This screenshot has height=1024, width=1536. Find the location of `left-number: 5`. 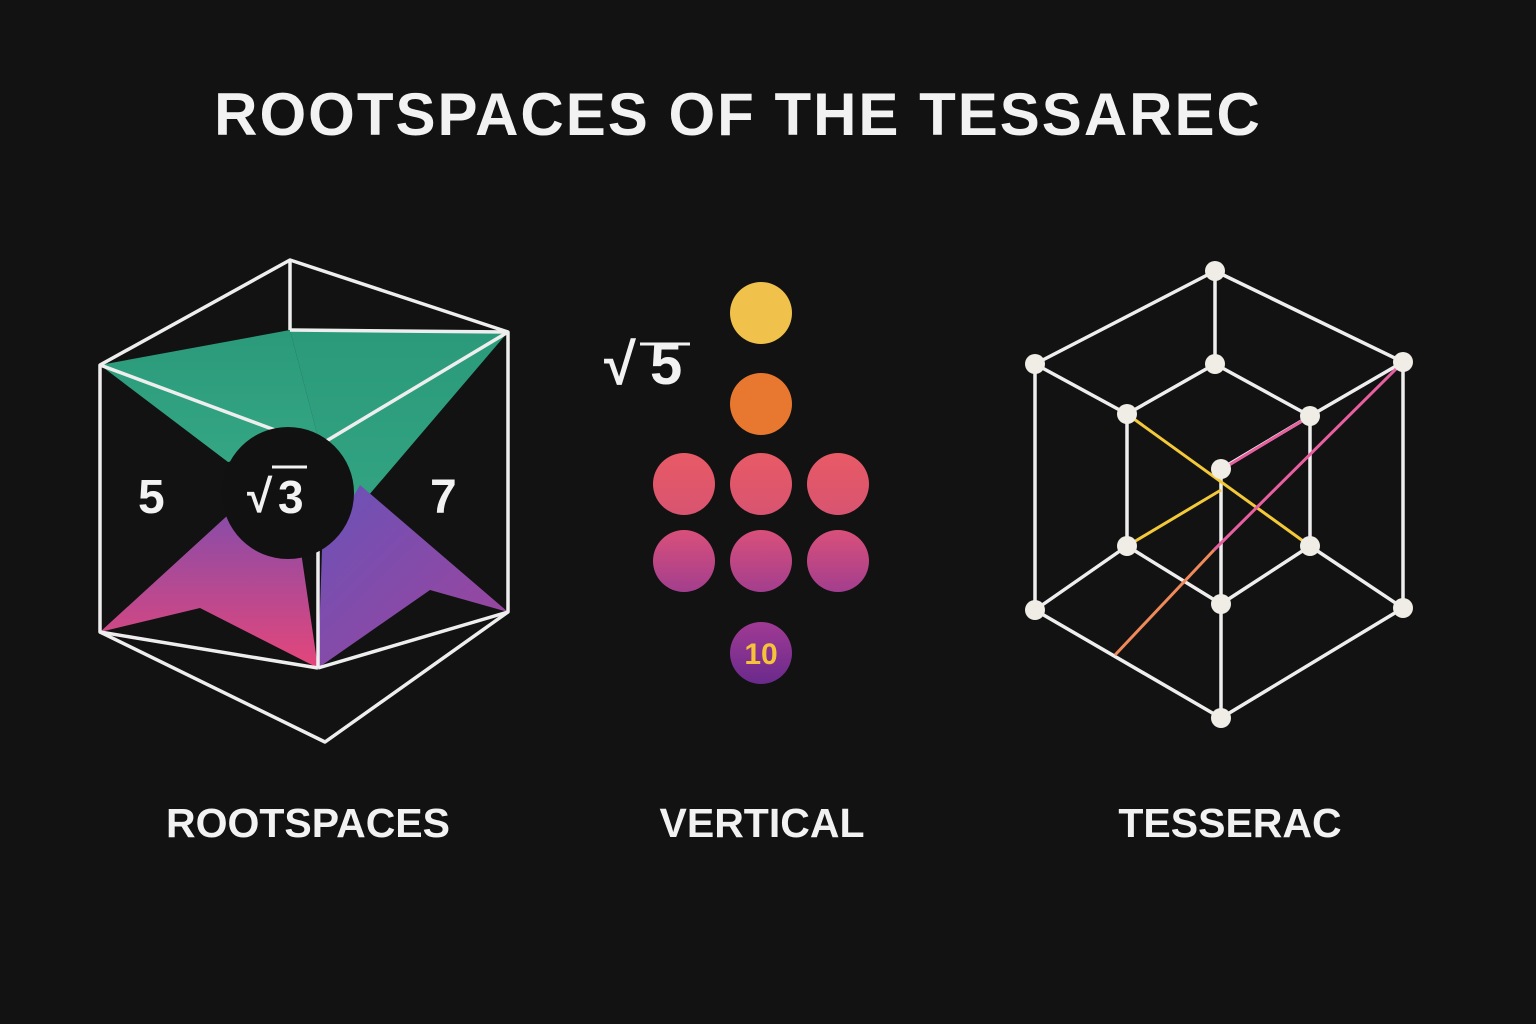

left-number: 5 is located at coordinates (151, 497).